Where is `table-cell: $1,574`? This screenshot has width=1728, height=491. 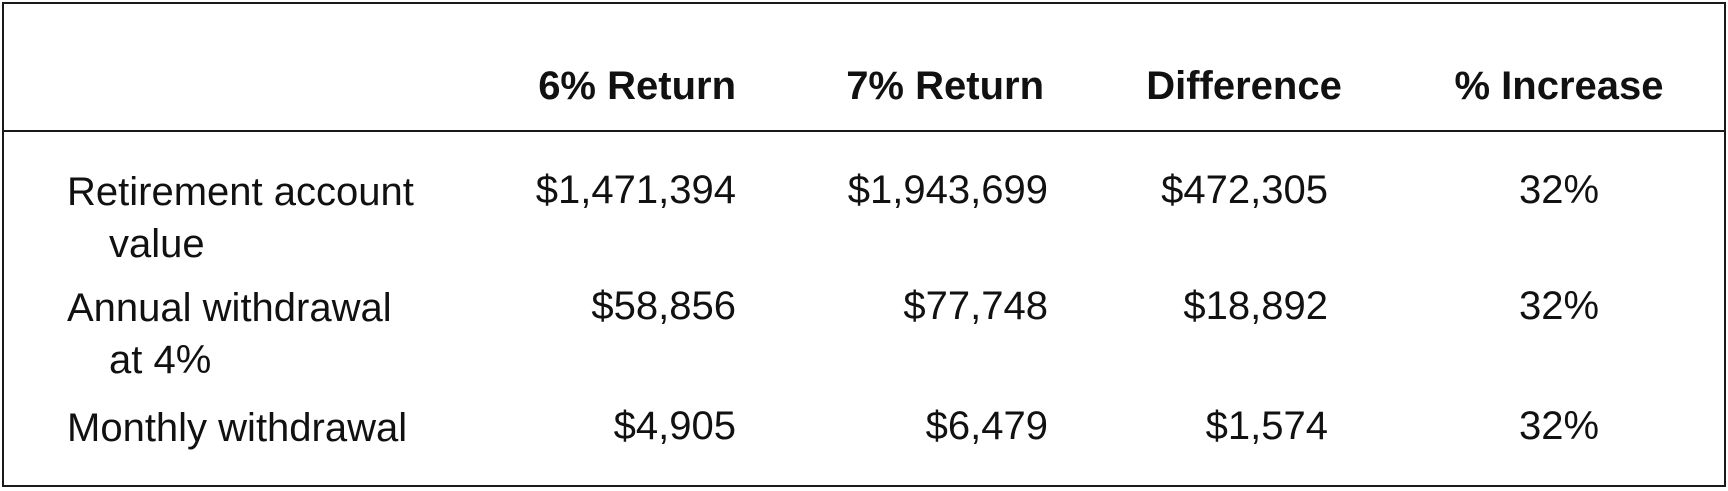 table-cell: $1,574 is located at coordinates (1196, 426).